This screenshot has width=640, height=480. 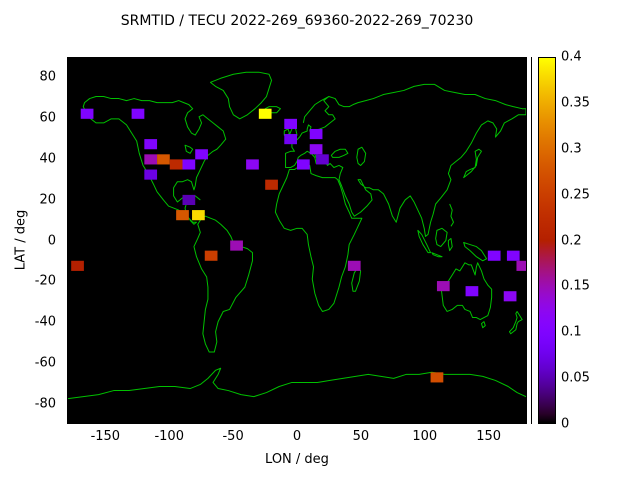 I want to click on y-tick-label: -80, so click(x=45, y=404).